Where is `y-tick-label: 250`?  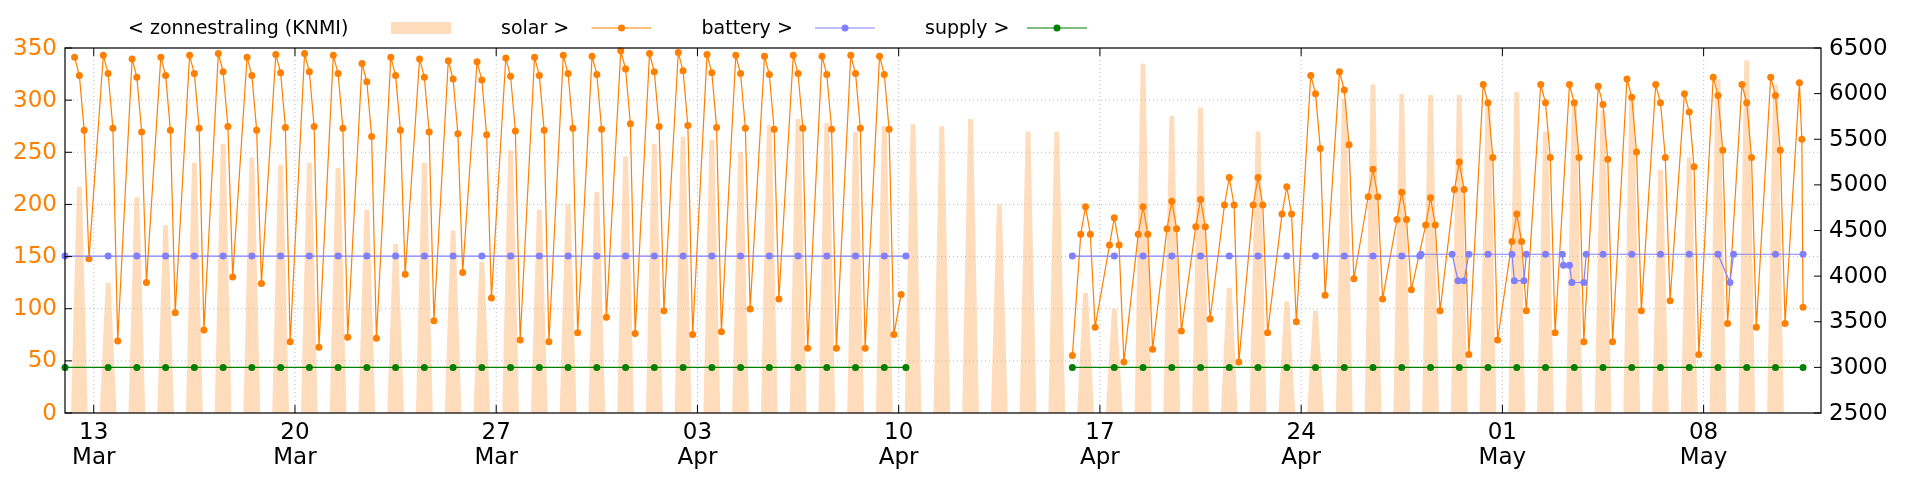
y-tick-label: 250 is located at coordinates (35, 150).